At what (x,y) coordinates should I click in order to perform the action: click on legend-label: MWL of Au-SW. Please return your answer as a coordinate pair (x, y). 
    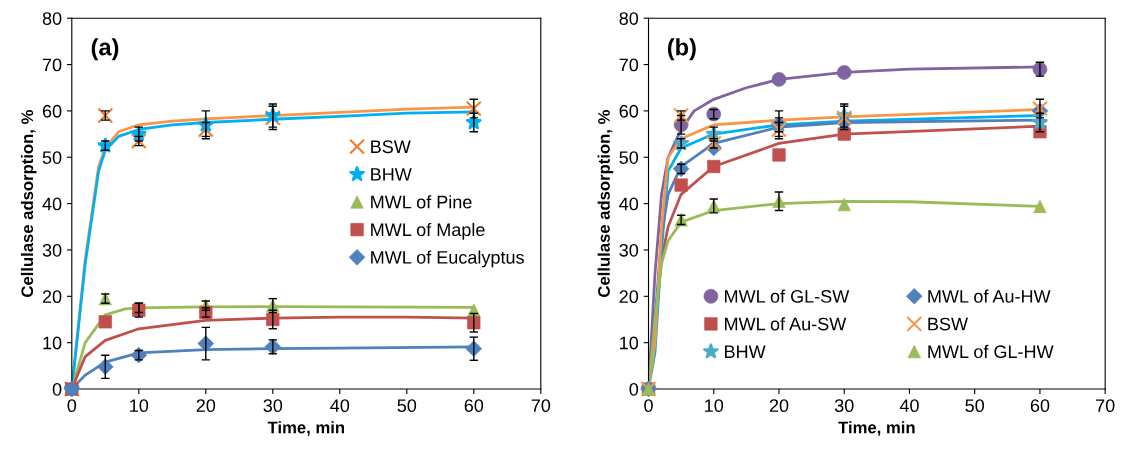
    Looking at the image, I should click on (786, 324).